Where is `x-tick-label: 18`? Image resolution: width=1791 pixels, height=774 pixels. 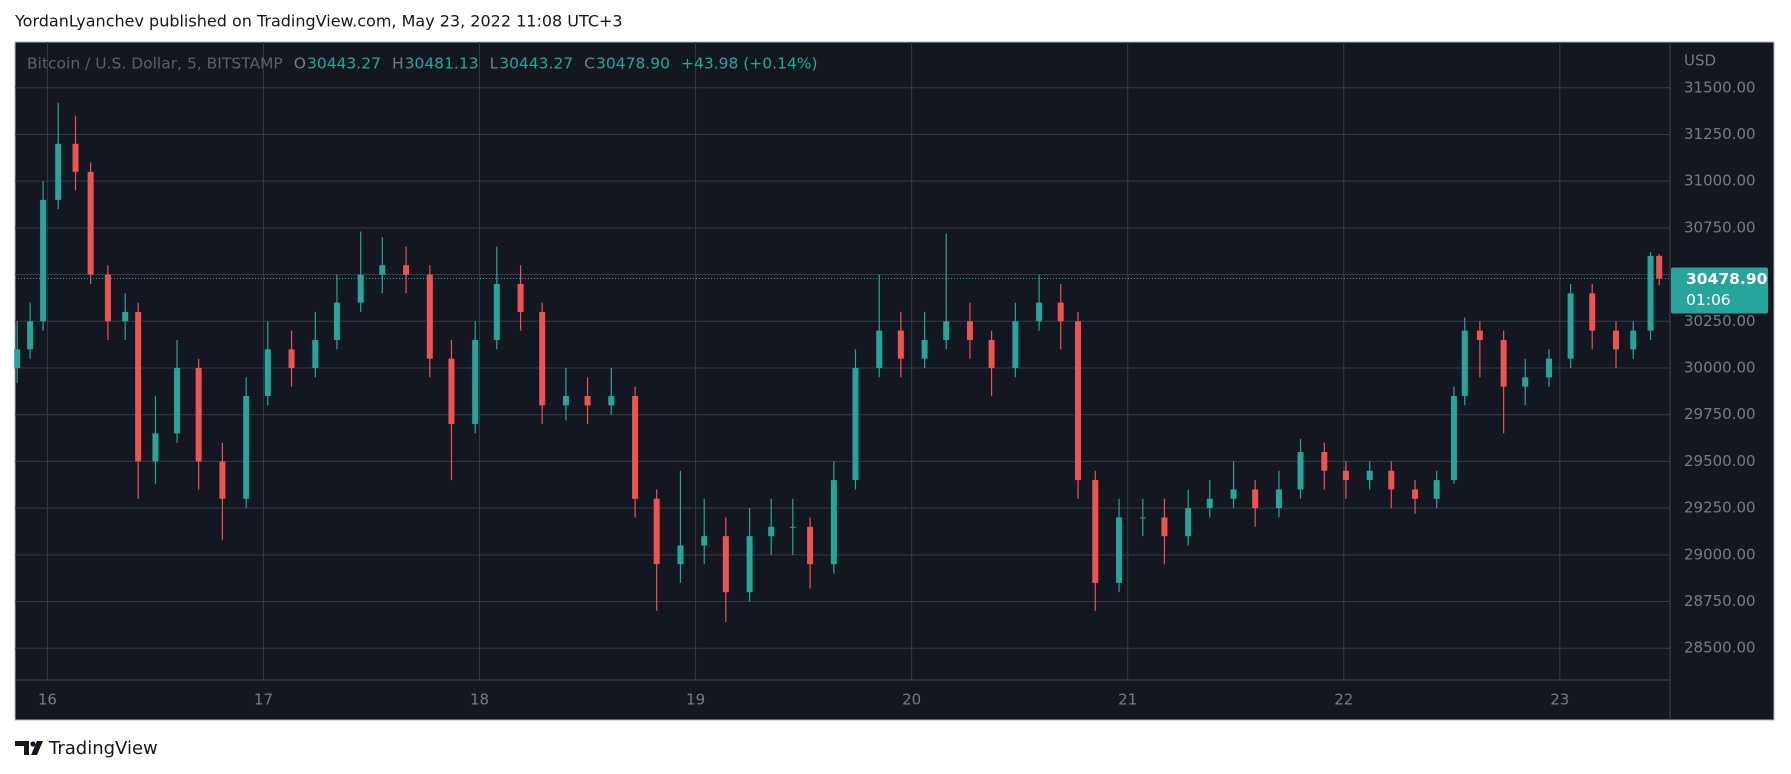 x-tick-label: 18 is located at coordinates (479, 700).